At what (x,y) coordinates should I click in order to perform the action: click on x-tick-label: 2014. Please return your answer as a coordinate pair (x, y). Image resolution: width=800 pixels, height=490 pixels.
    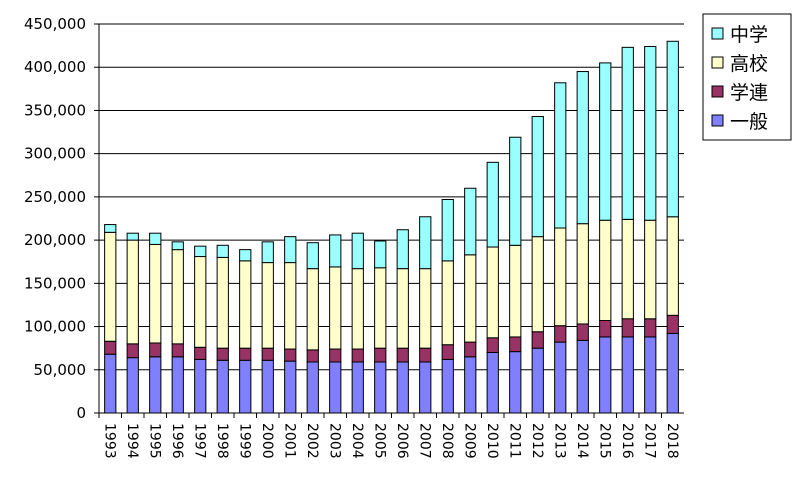
    Looking at the image, I should click on (582, 441).